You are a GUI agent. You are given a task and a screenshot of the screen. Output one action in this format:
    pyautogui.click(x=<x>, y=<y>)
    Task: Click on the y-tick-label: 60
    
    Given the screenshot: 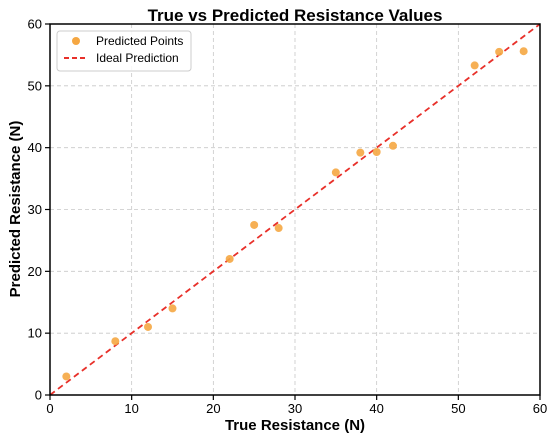 What is the action you would take?
    pyautogui.click(x=35, y=24)
    